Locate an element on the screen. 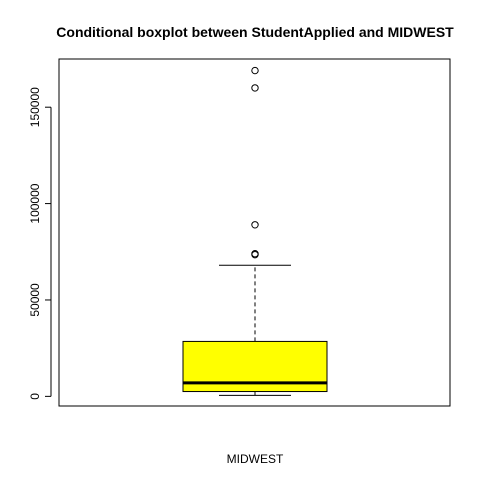 The width and height of the screenshot is (480, 480). y-axis: 0 50000 100000 150000 is located at coordinates (40, 243).